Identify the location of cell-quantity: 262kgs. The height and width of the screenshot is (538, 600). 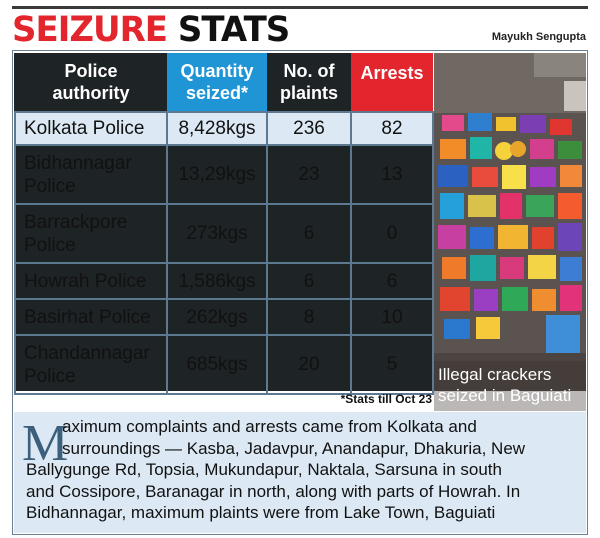
(217, 317).